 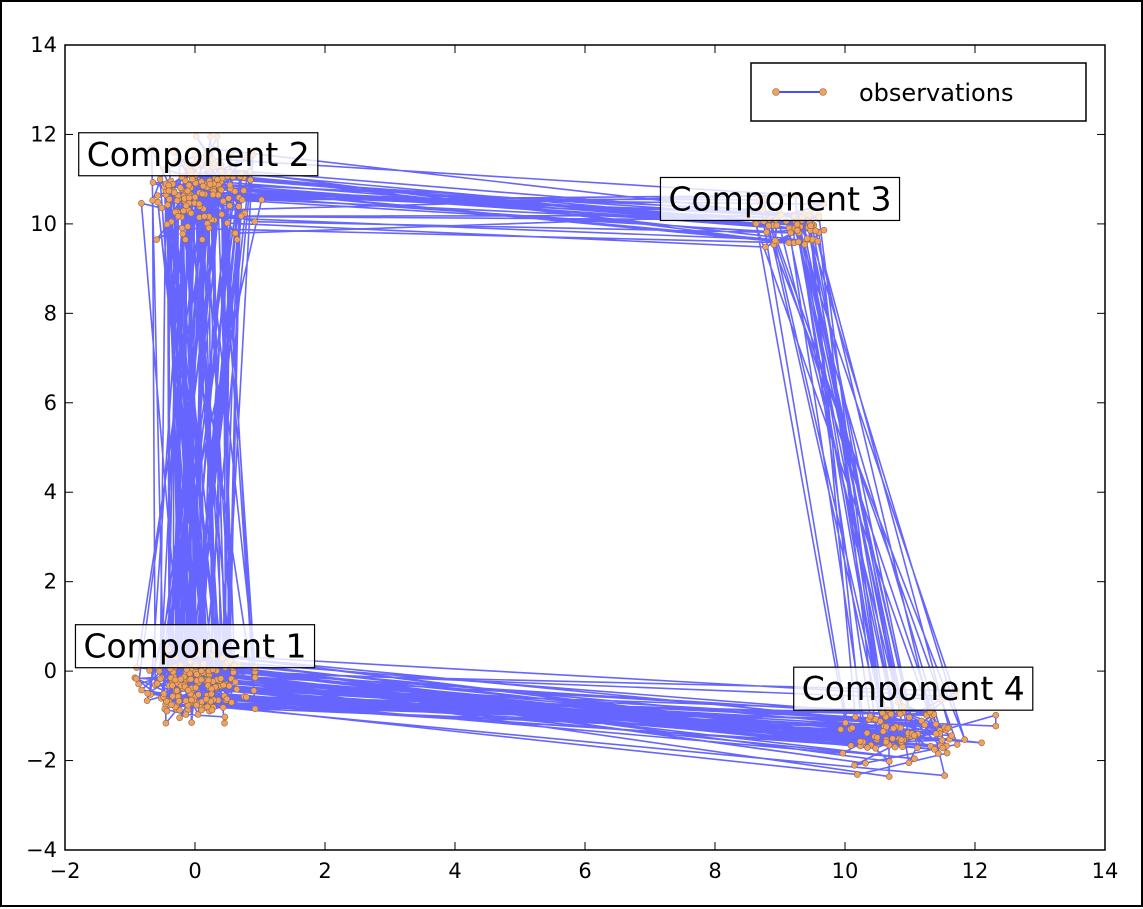 What do you see at coordinates (41, 761) in the screenshot?
I see `y-tick-label: −2` at bounding box center [41, 761].